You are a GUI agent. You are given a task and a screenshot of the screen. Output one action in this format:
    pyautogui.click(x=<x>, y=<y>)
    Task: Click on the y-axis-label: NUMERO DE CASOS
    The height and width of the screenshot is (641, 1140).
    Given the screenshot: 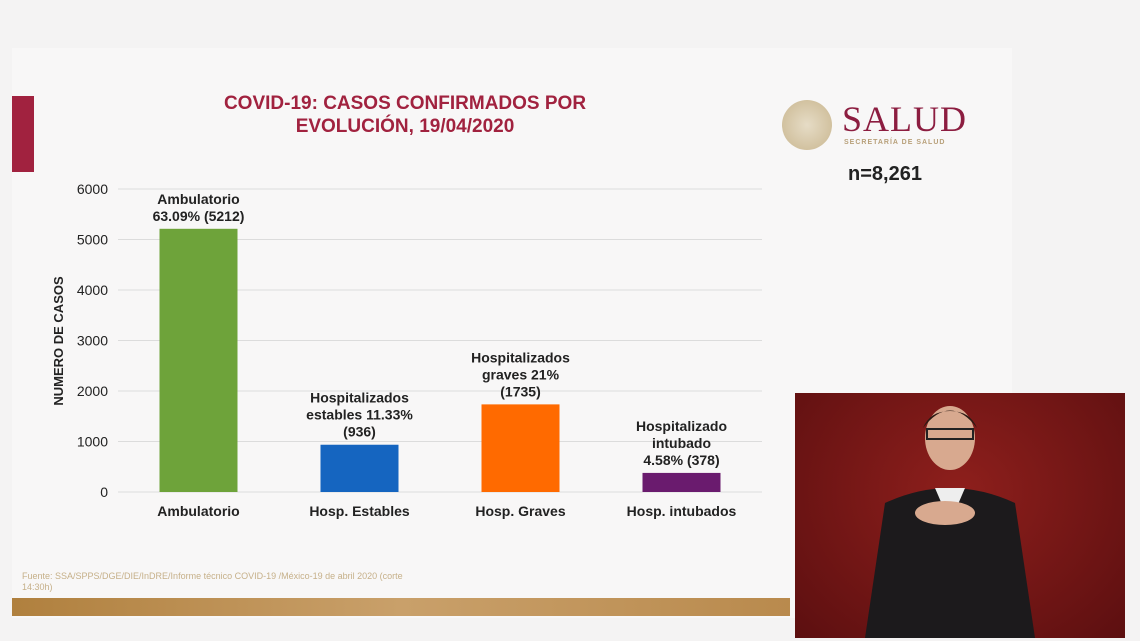 What is the action you would take?
    pyautogui.click(x=58, y=341)
    